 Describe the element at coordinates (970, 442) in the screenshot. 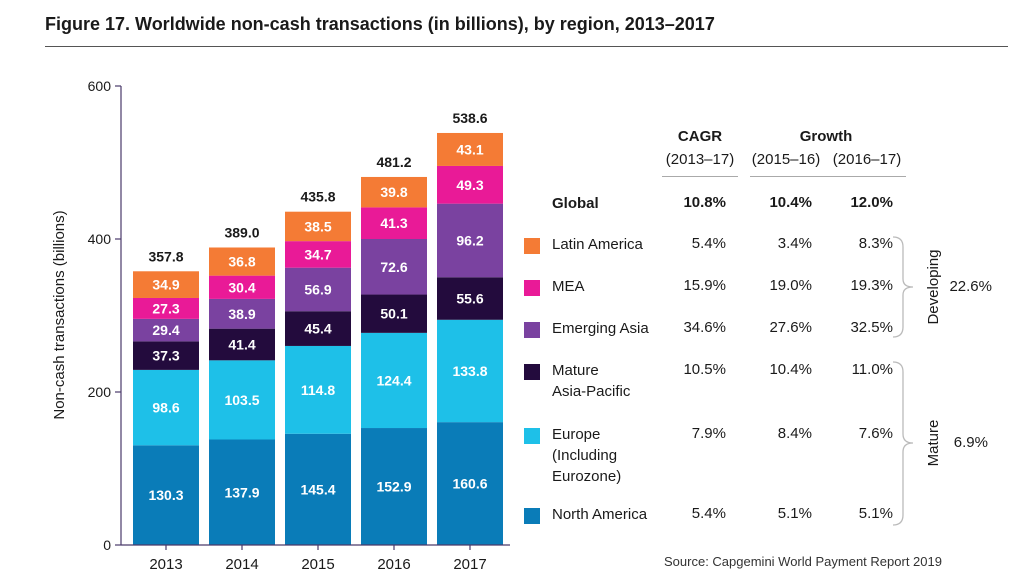

I see `mature-cagr: 6.9%` at that location.